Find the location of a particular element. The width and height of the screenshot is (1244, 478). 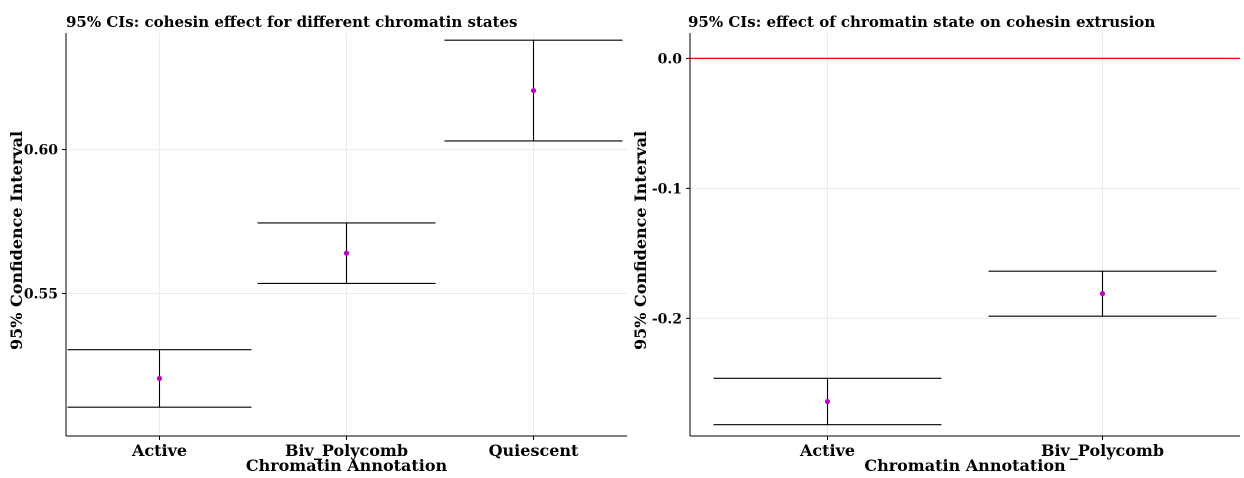

y-tick-label: -0.2 is located at coordinates (667, 319).